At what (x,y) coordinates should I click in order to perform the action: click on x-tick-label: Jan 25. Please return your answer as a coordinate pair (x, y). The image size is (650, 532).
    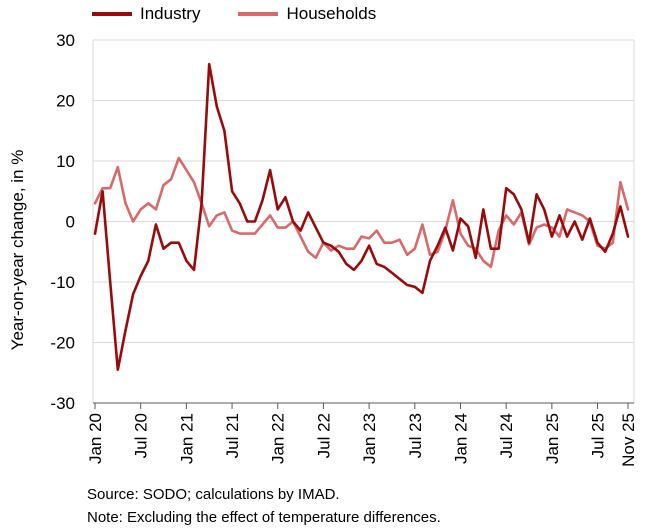
    Looking at the image, I should click on (552, 438).